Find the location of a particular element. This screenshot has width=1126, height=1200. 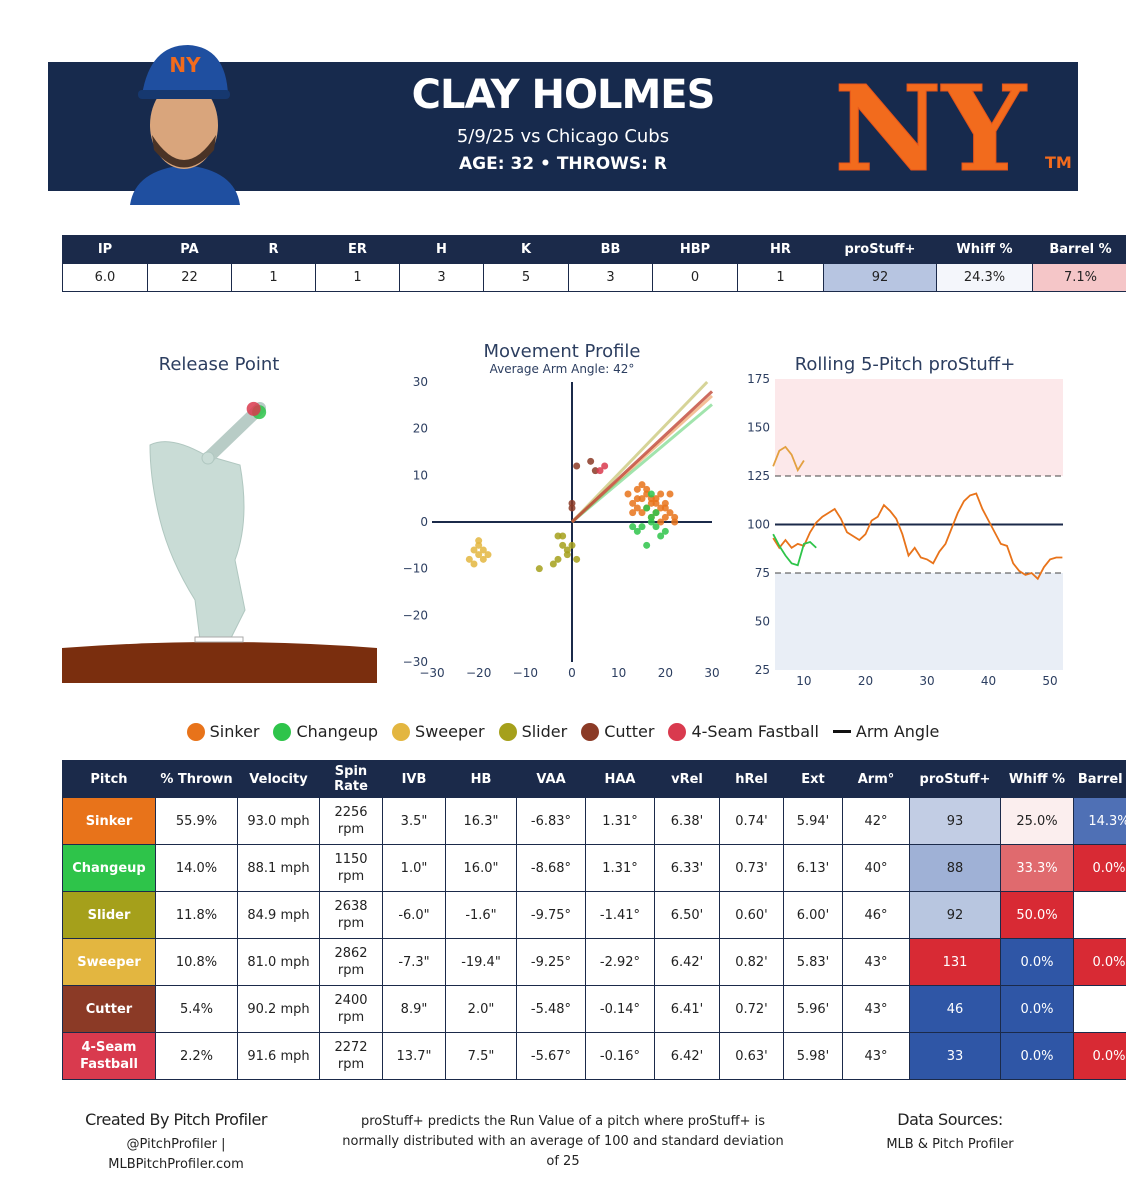

legend-item: Sinker is located at coordinates (223, 731).